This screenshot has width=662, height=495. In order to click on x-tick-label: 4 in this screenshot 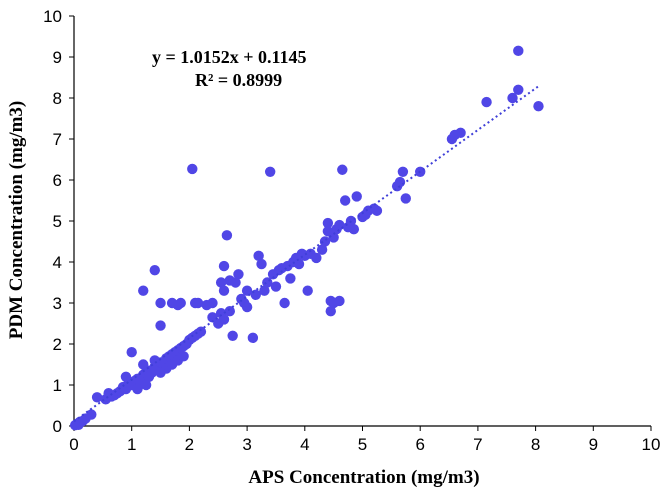, I will do `click(304, 444)`.